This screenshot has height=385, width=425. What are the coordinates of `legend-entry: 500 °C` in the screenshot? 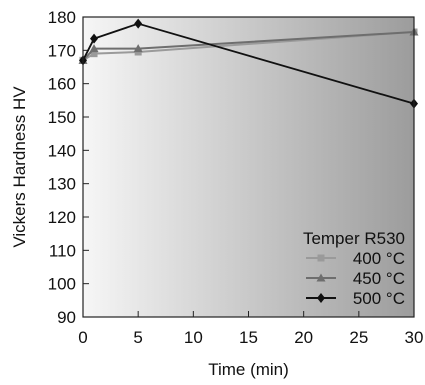 It's located at (355, 298).